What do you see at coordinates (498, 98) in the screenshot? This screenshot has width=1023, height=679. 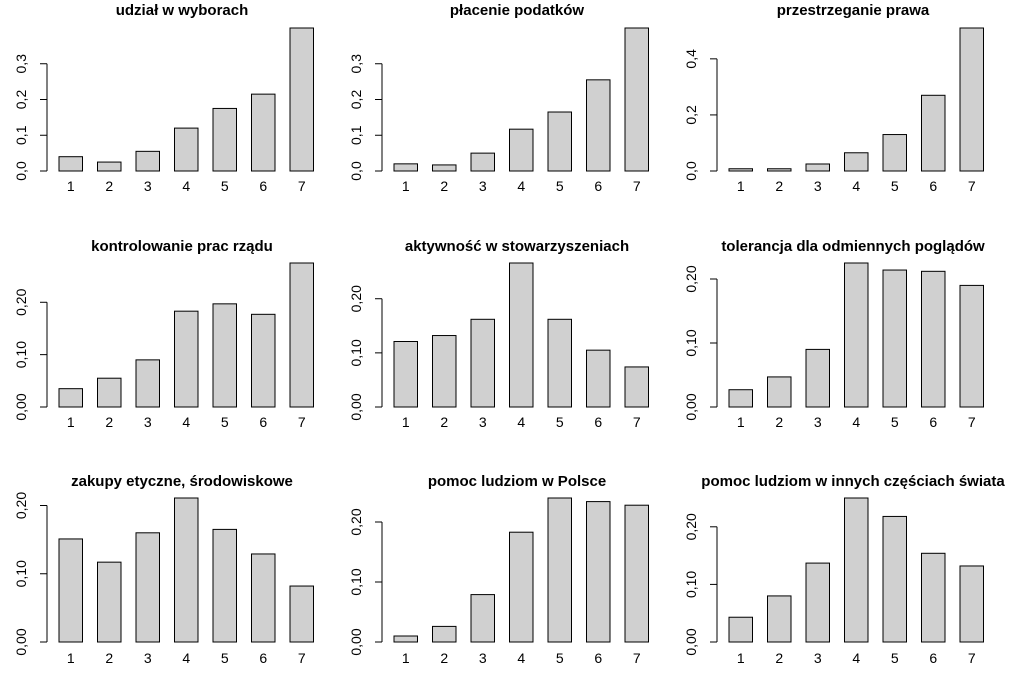 I see `chart-panel-2: płacenie podatków 1 2 3 4 5 6 7 0,0 0,1 0,2 0,3` at bounding box center [498, 98].